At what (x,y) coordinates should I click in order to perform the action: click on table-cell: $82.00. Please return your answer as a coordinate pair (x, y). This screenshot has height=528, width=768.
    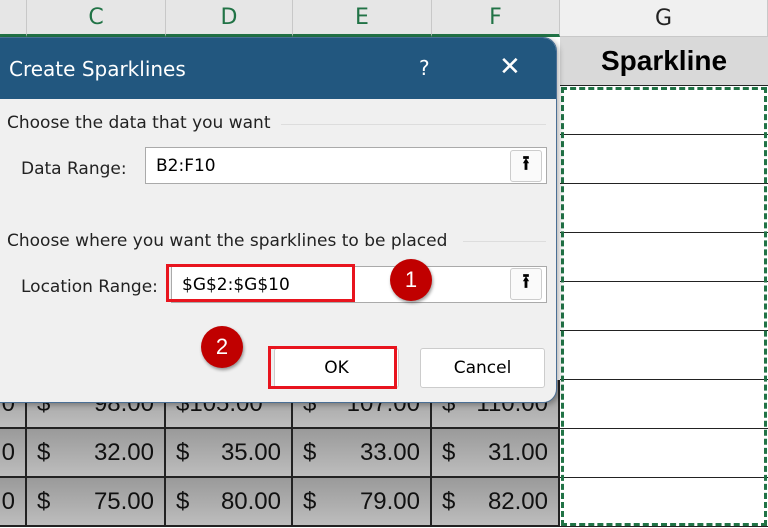
    Looking at the image, I should click on (496, 502).